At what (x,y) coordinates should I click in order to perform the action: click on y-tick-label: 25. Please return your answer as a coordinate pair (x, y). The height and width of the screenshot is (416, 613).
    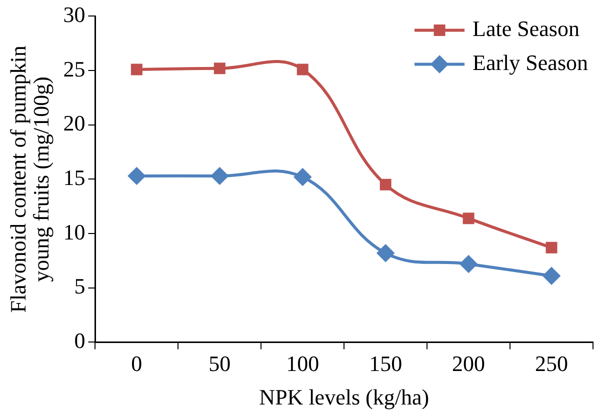
    Looking at the image, I should click on (74, 69).